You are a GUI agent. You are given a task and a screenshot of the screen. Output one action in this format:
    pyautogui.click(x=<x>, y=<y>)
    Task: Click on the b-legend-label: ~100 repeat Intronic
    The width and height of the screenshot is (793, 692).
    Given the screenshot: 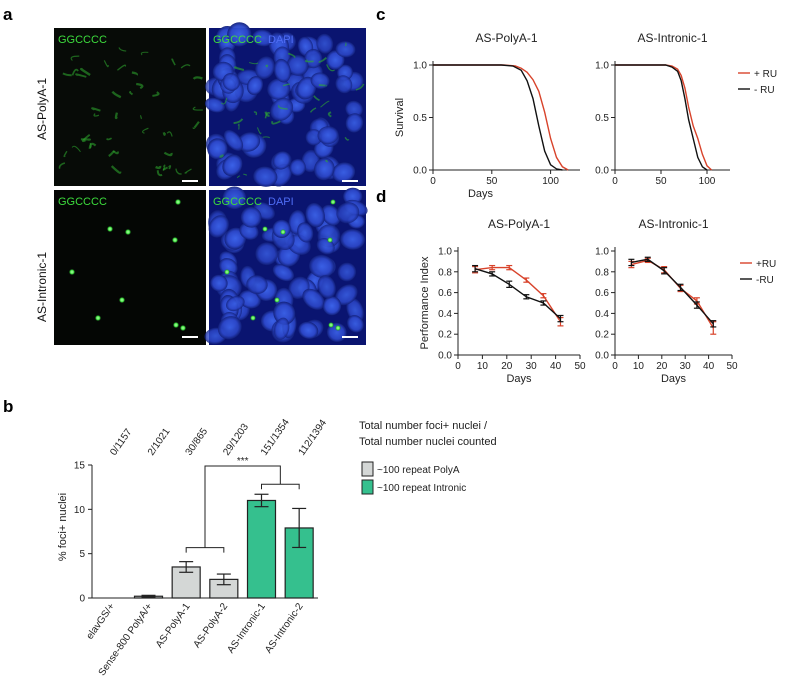 What is the action you would take?
    pyautogui.click(x=421, y=488)
    